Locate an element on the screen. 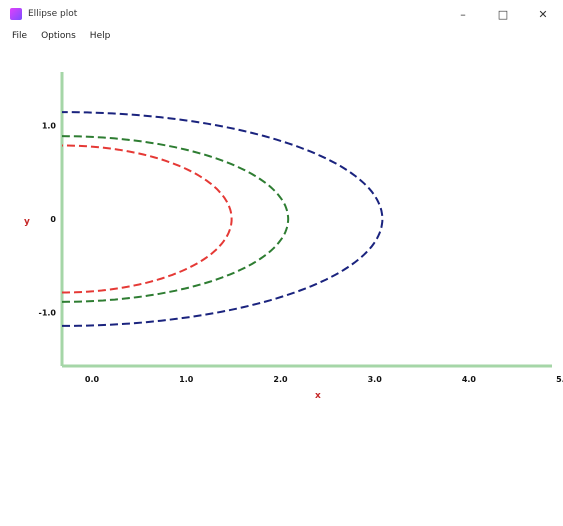 Image resolution: width=563 pixels, height=526 pixels. menu-help: Help is located at coordinates (100, 36).